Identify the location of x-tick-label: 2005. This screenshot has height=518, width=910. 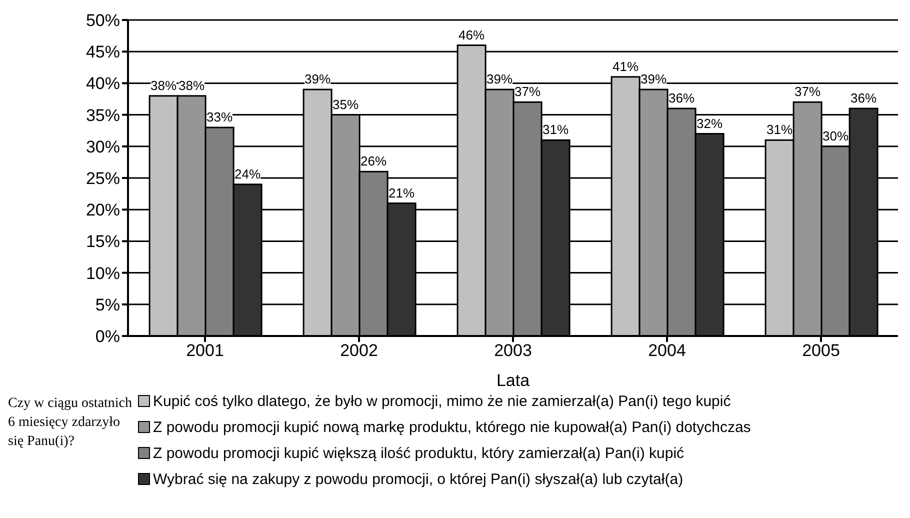
(821, 350).